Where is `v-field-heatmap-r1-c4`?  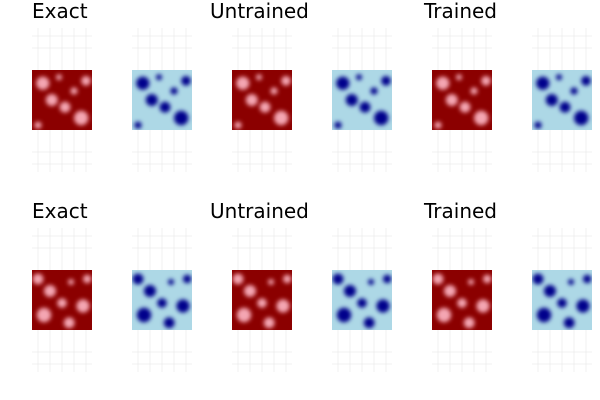 v-field-heatmap-r1-c4 is located at coordinates (362, 100).